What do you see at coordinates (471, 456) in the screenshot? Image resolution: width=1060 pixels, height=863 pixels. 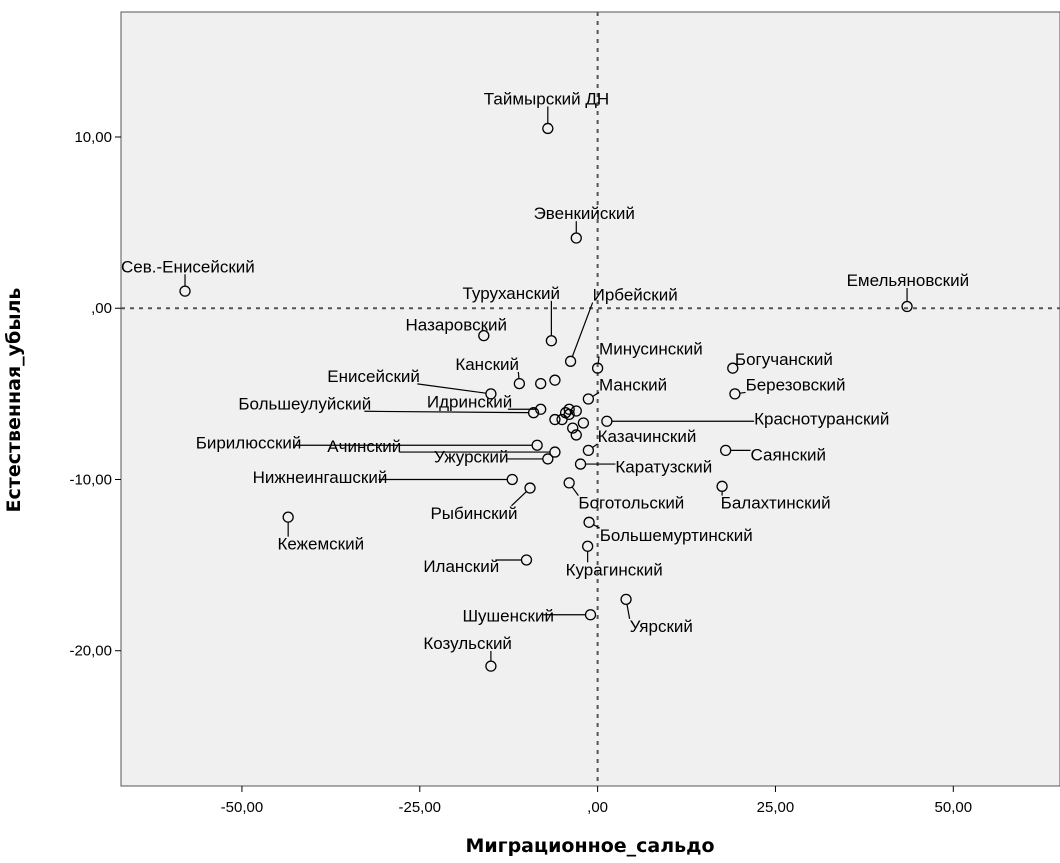 I see `point-label: Ужурский` at bounding box center [471, 456].